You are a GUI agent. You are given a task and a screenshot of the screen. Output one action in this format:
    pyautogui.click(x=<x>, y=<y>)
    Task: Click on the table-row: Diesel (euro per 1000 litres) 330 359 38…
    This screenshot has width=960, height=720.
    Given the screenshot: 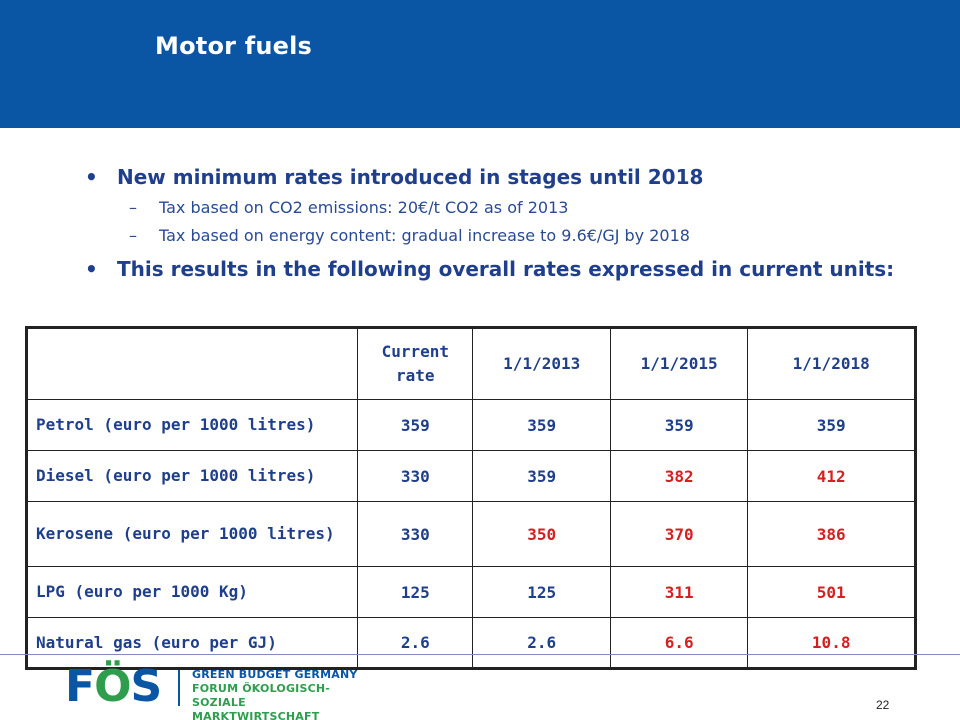 What is the action you would take?
    pyautogui.click(x=470, y=476)
    